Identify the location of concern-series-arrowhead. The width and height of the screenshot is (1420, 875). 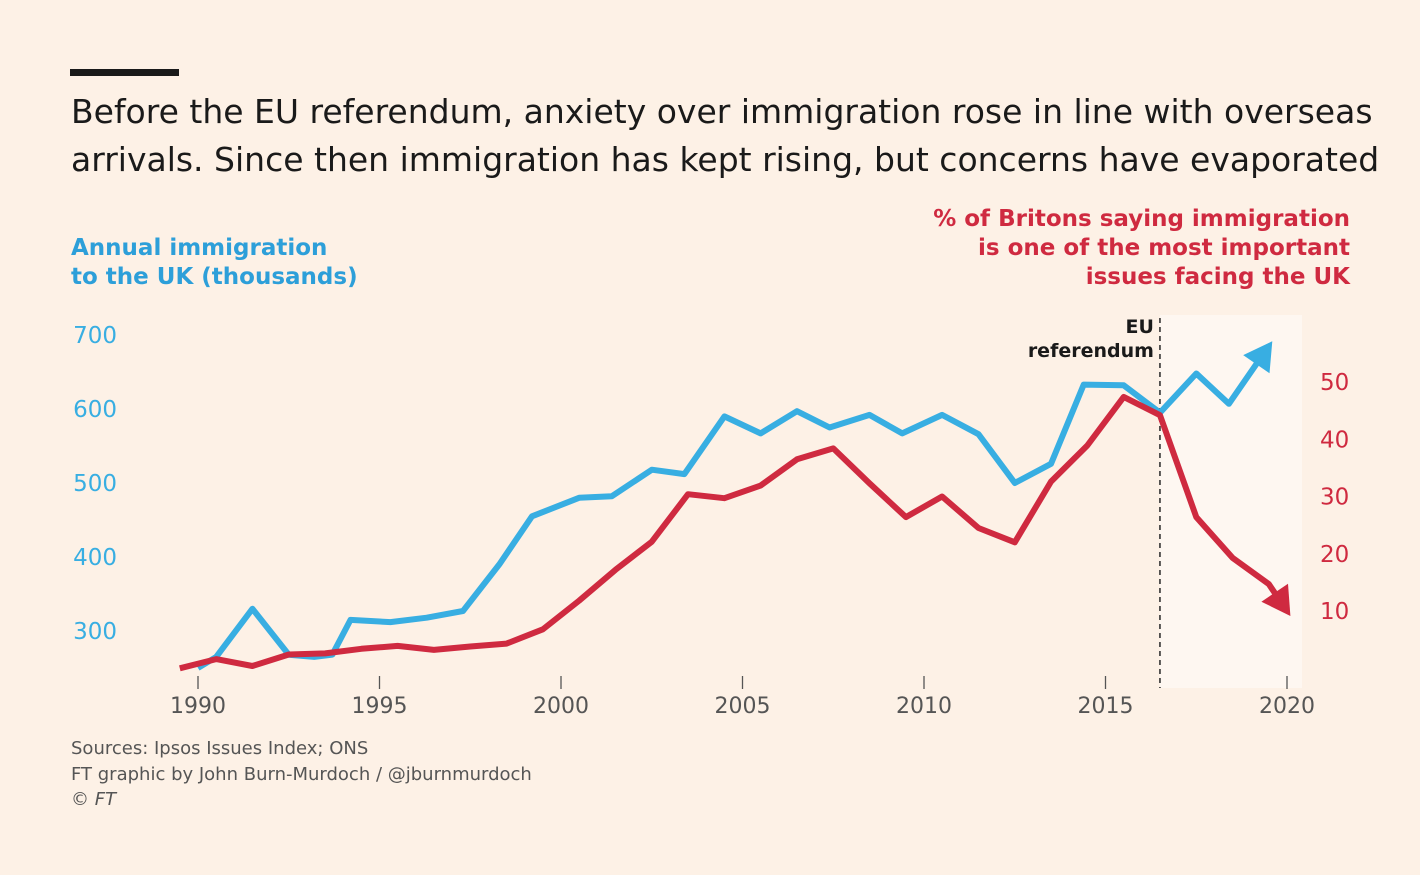
(1276, 599).